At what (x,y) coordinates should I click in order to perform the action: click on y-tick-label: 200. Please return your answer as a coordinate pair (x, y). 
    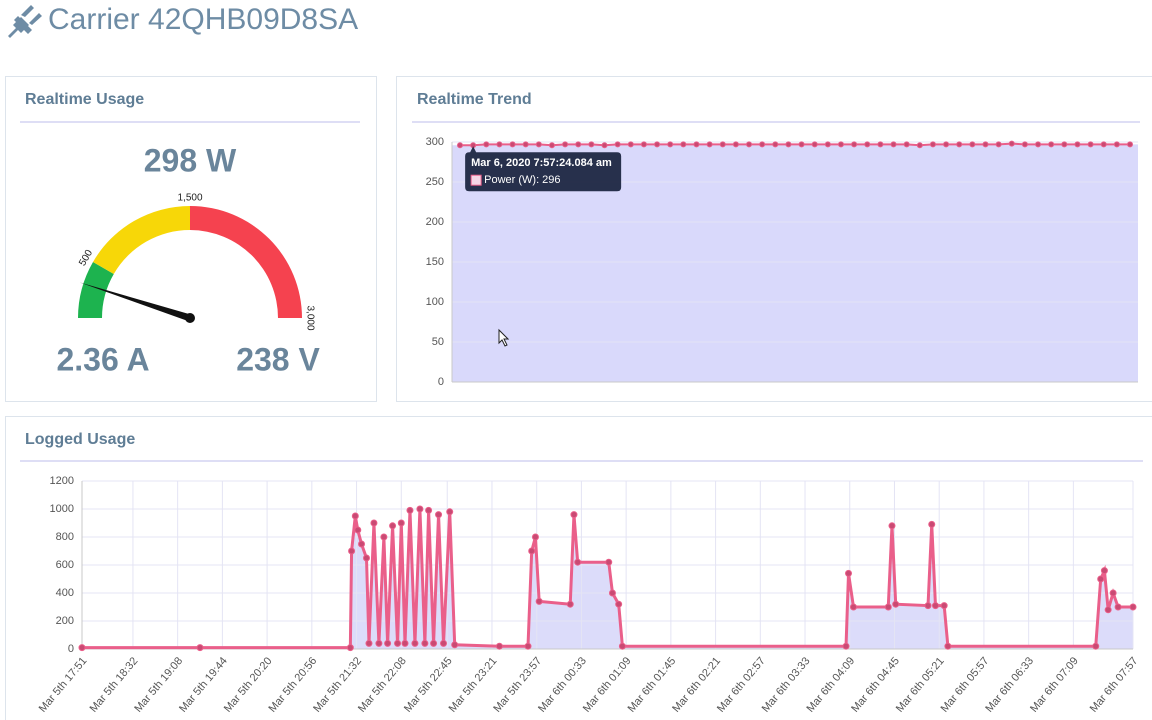
    Looking at the image, I should click on (435, 222).